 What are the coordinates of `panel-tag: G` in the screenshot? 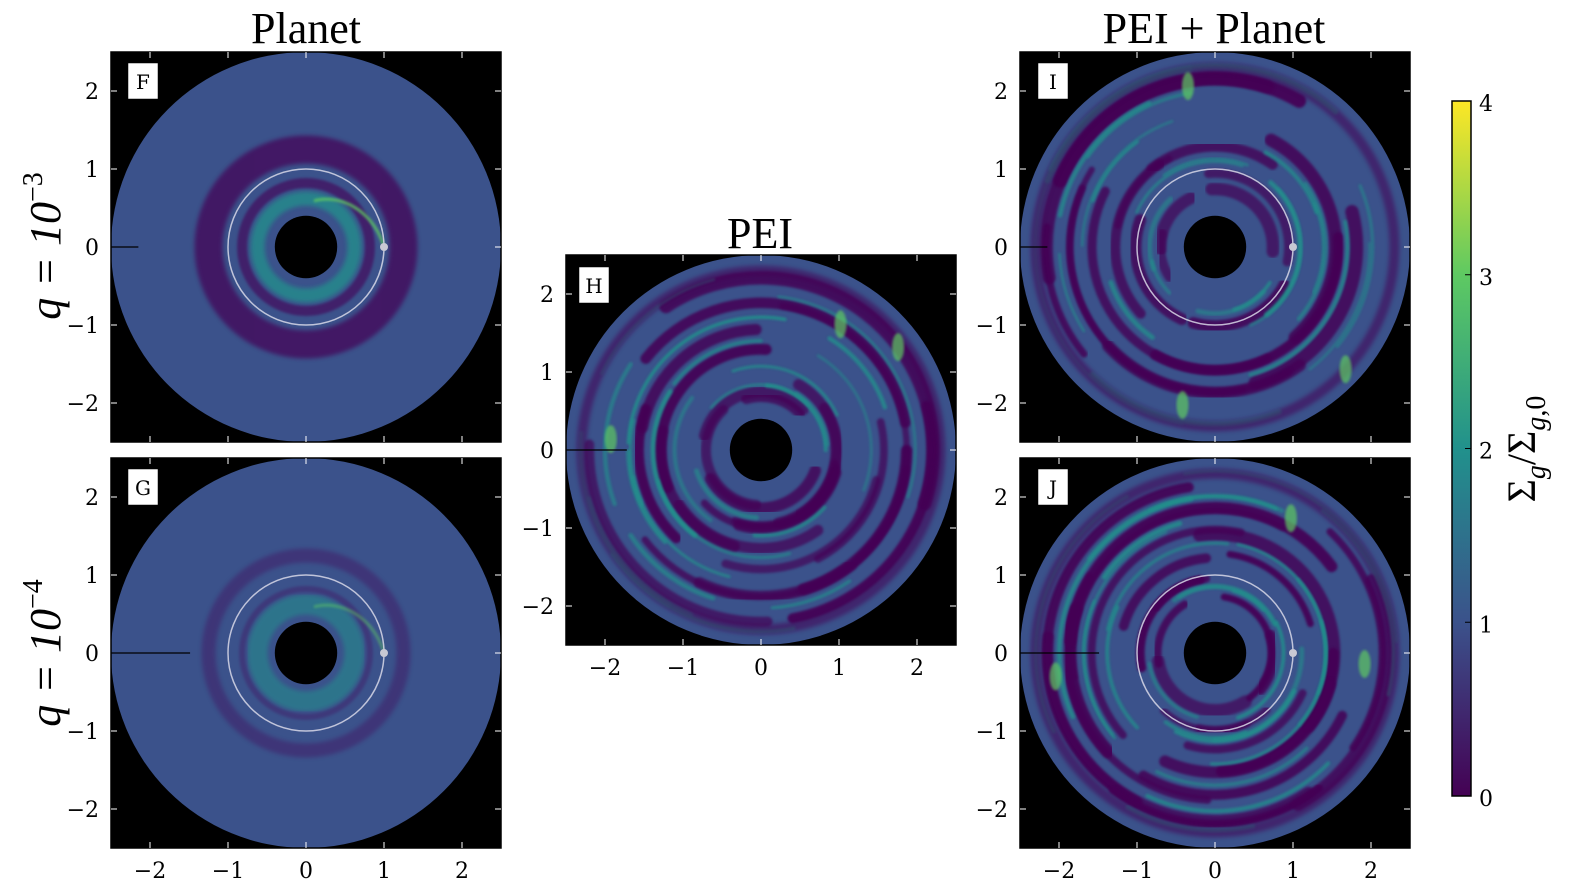 It's located at (143, 487).